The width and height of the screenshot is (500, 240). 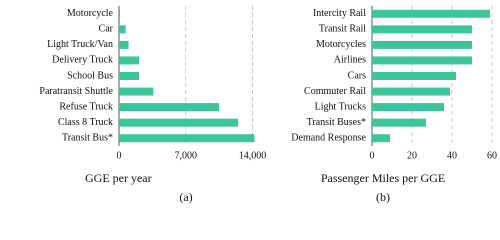 What do you see at coordinates (357, 75) in the screenshot?
I see `y-tick-label: Cars` at bounding box center [357, 75].